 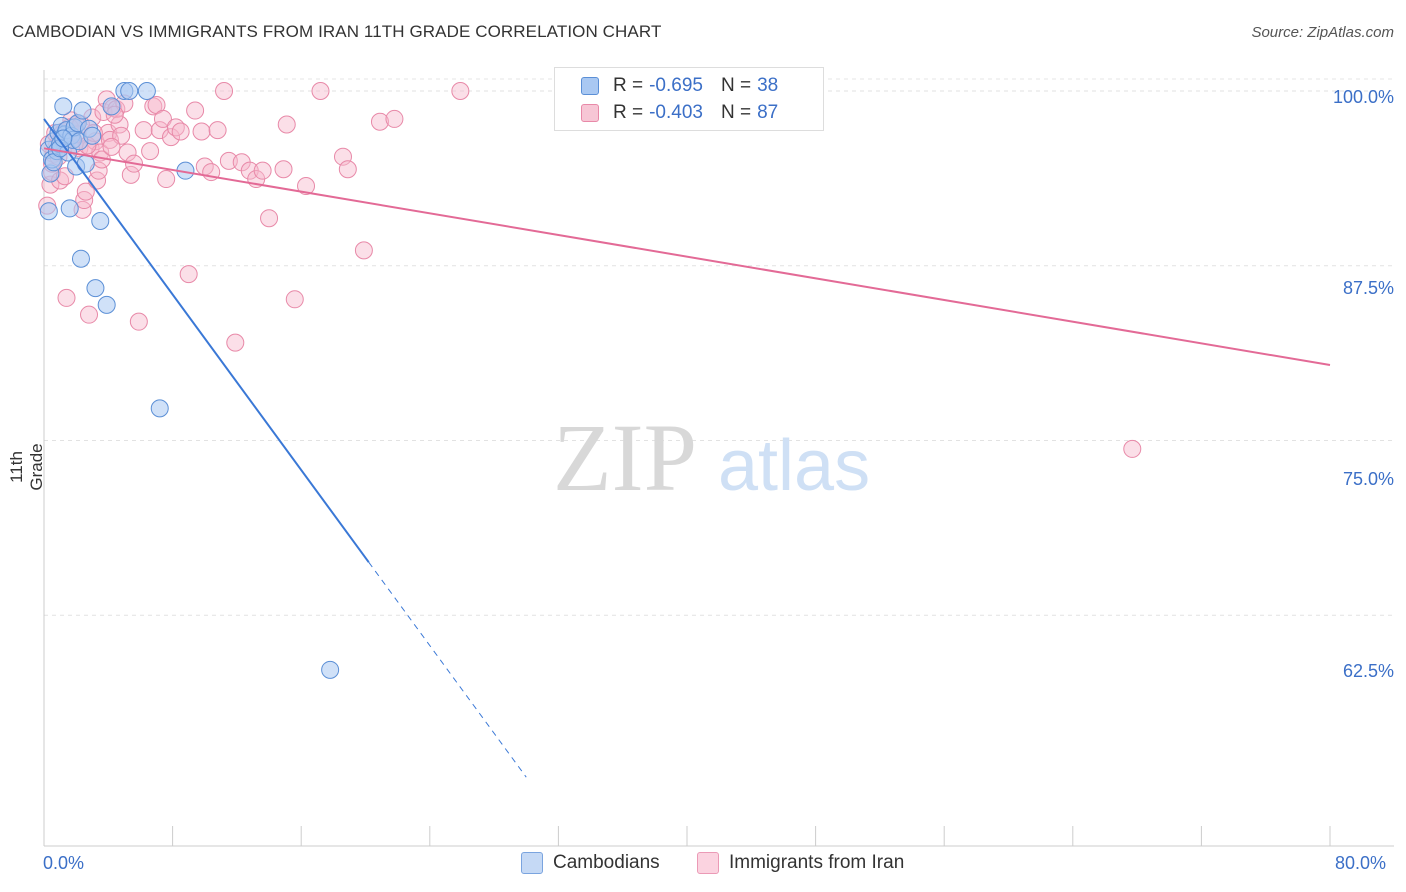 I want to click on x-tick-label: 80.0%, so click(x=1361, y=863).